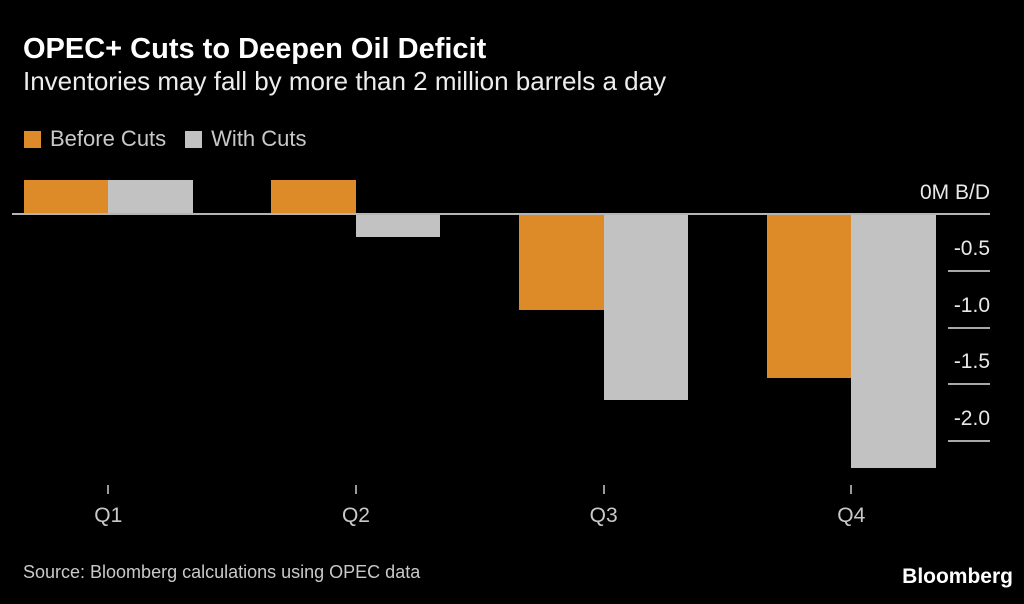  I want to click on x-axis-label-q2: Q2, so click(355, 515).